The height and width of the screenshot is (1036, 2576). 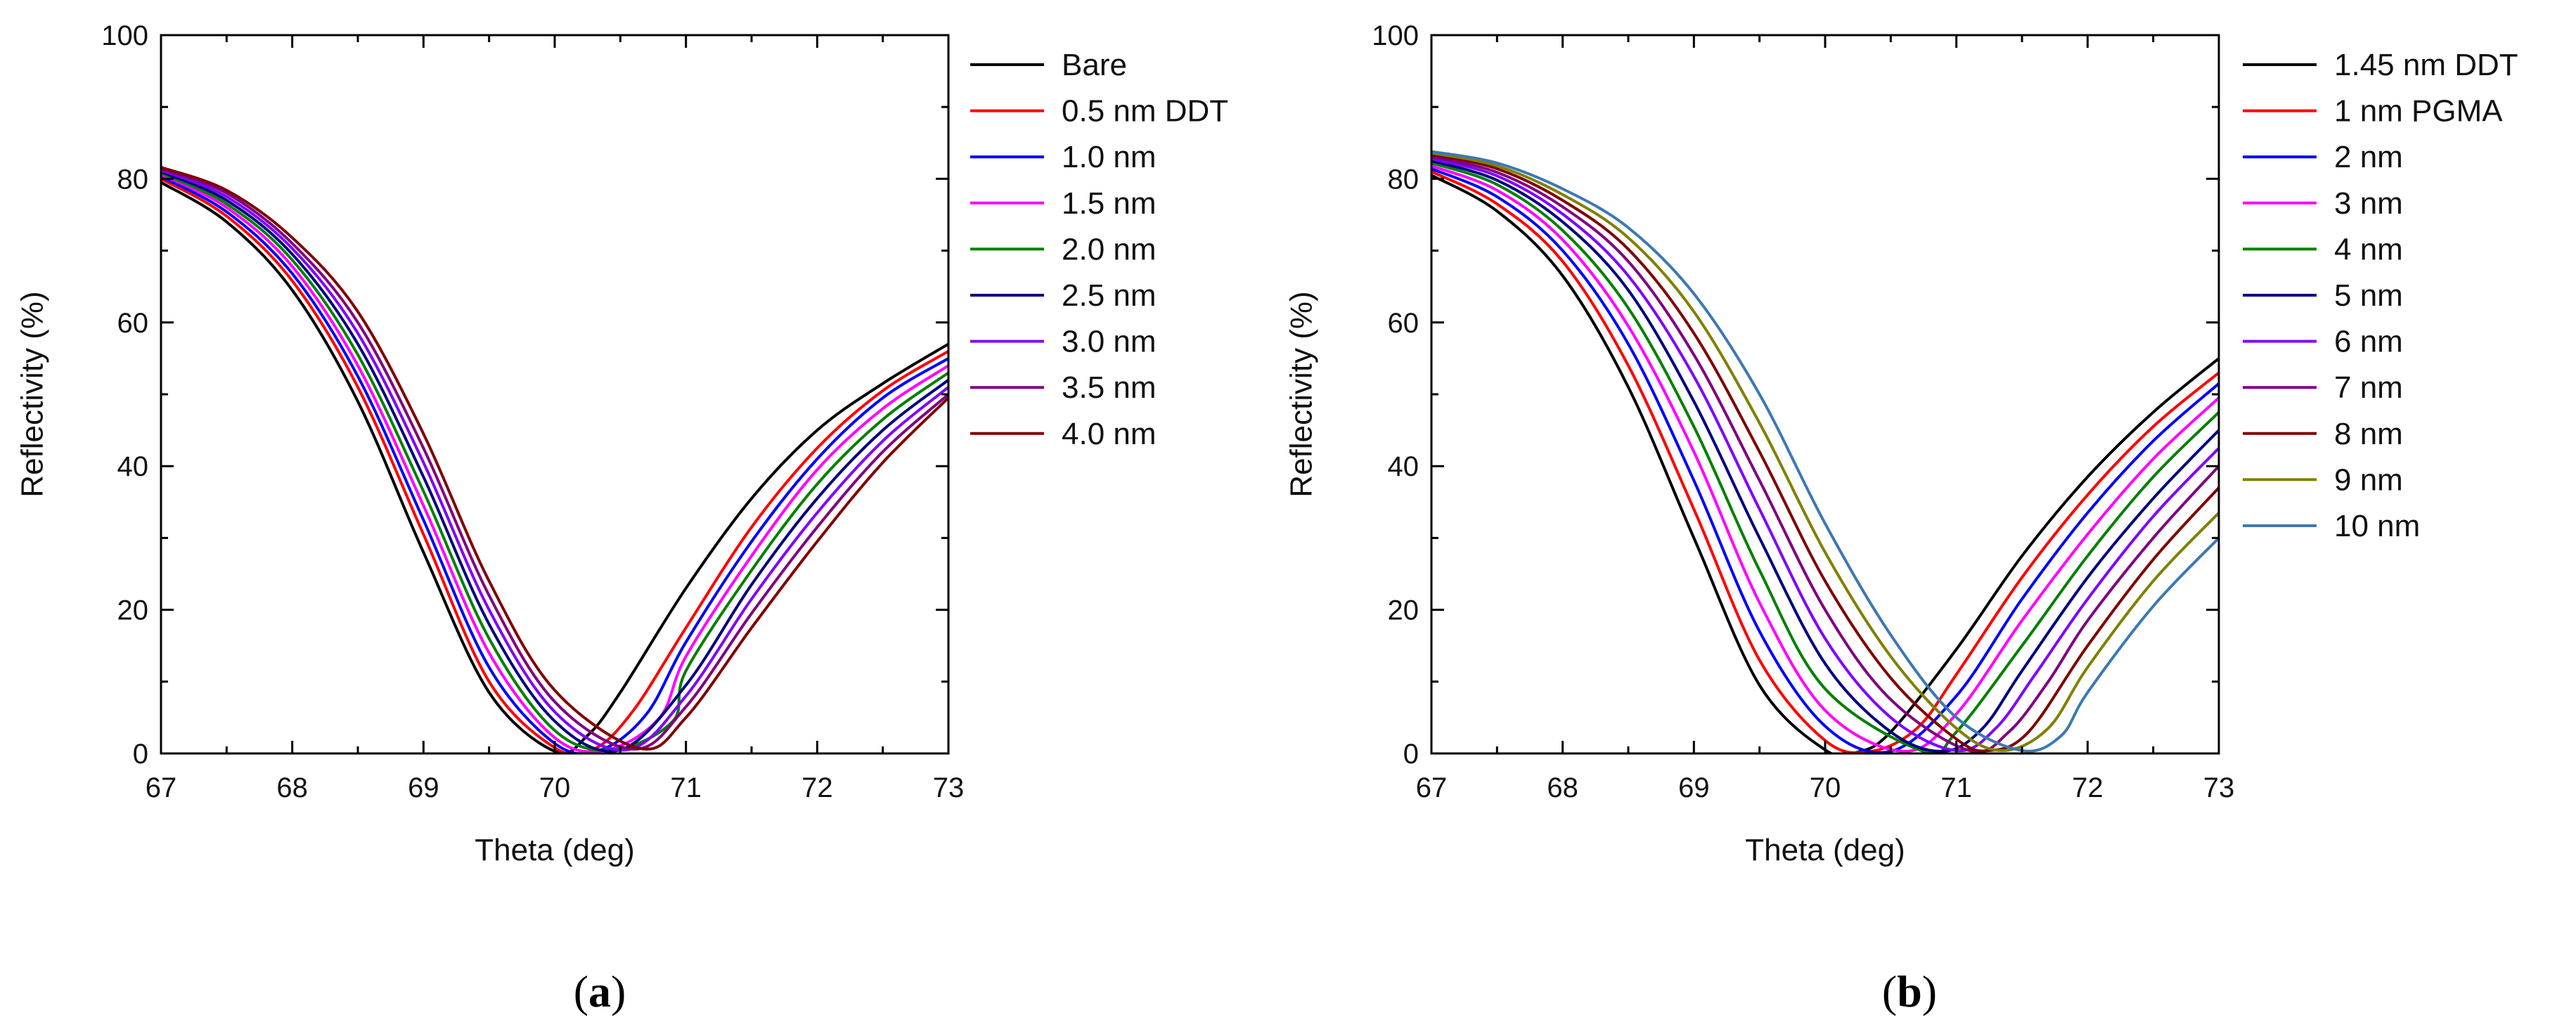 I want to click on legend-label-9: 9 nm, so click(x=2368, y=479).